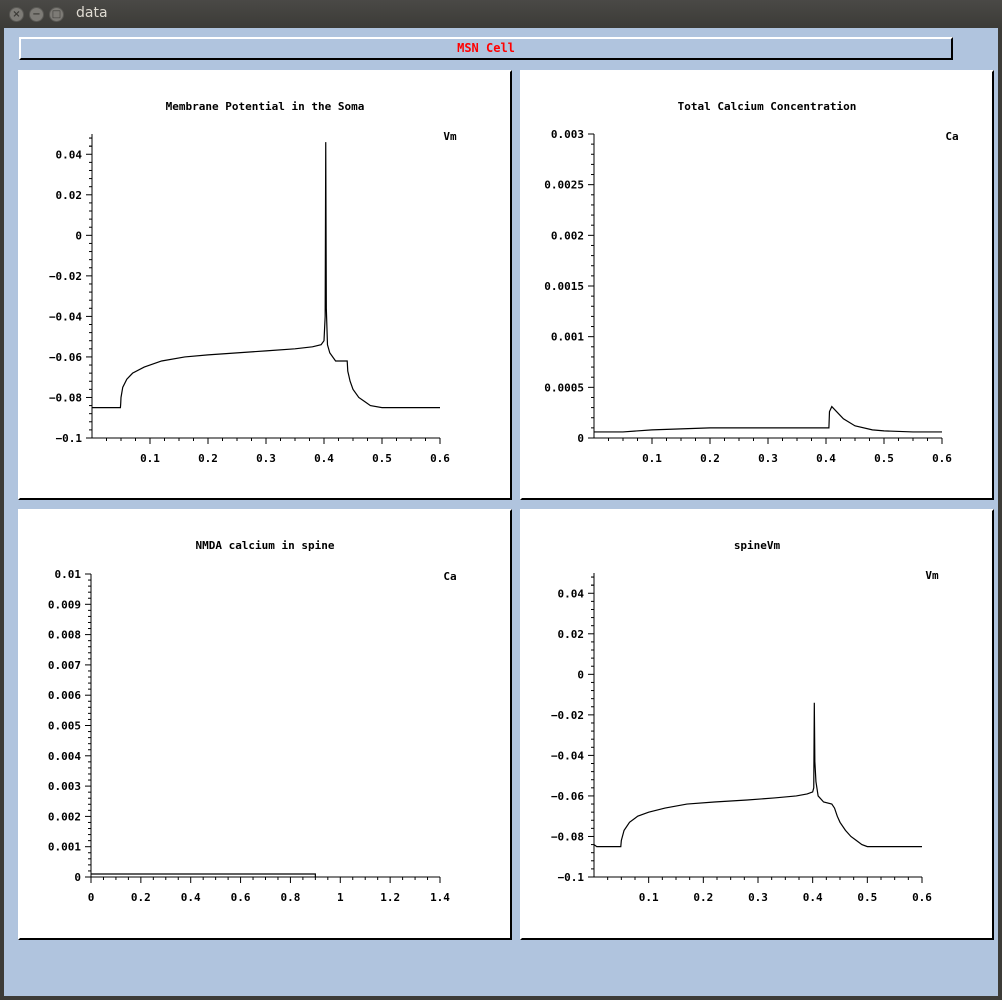 The image size is (1002, 1000). Describe the element at coordinates (440, 897) in the screenshot. I see `x-tick-label: 1.4` at that location.